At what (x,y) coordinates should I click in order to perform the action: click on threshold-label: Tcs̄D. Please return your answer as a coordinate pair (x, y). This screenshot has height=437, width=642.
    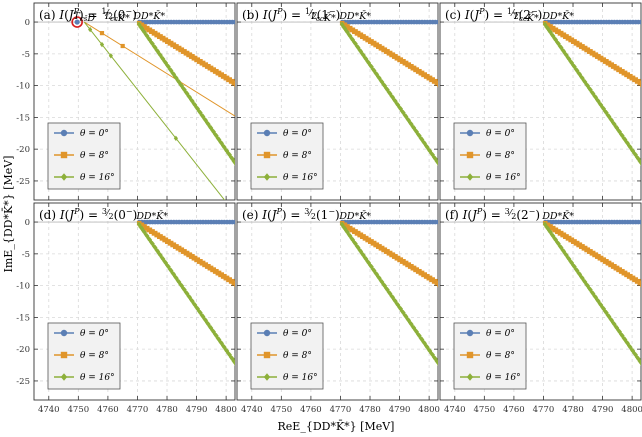
    Looking at the image, I should click on (85, 17).